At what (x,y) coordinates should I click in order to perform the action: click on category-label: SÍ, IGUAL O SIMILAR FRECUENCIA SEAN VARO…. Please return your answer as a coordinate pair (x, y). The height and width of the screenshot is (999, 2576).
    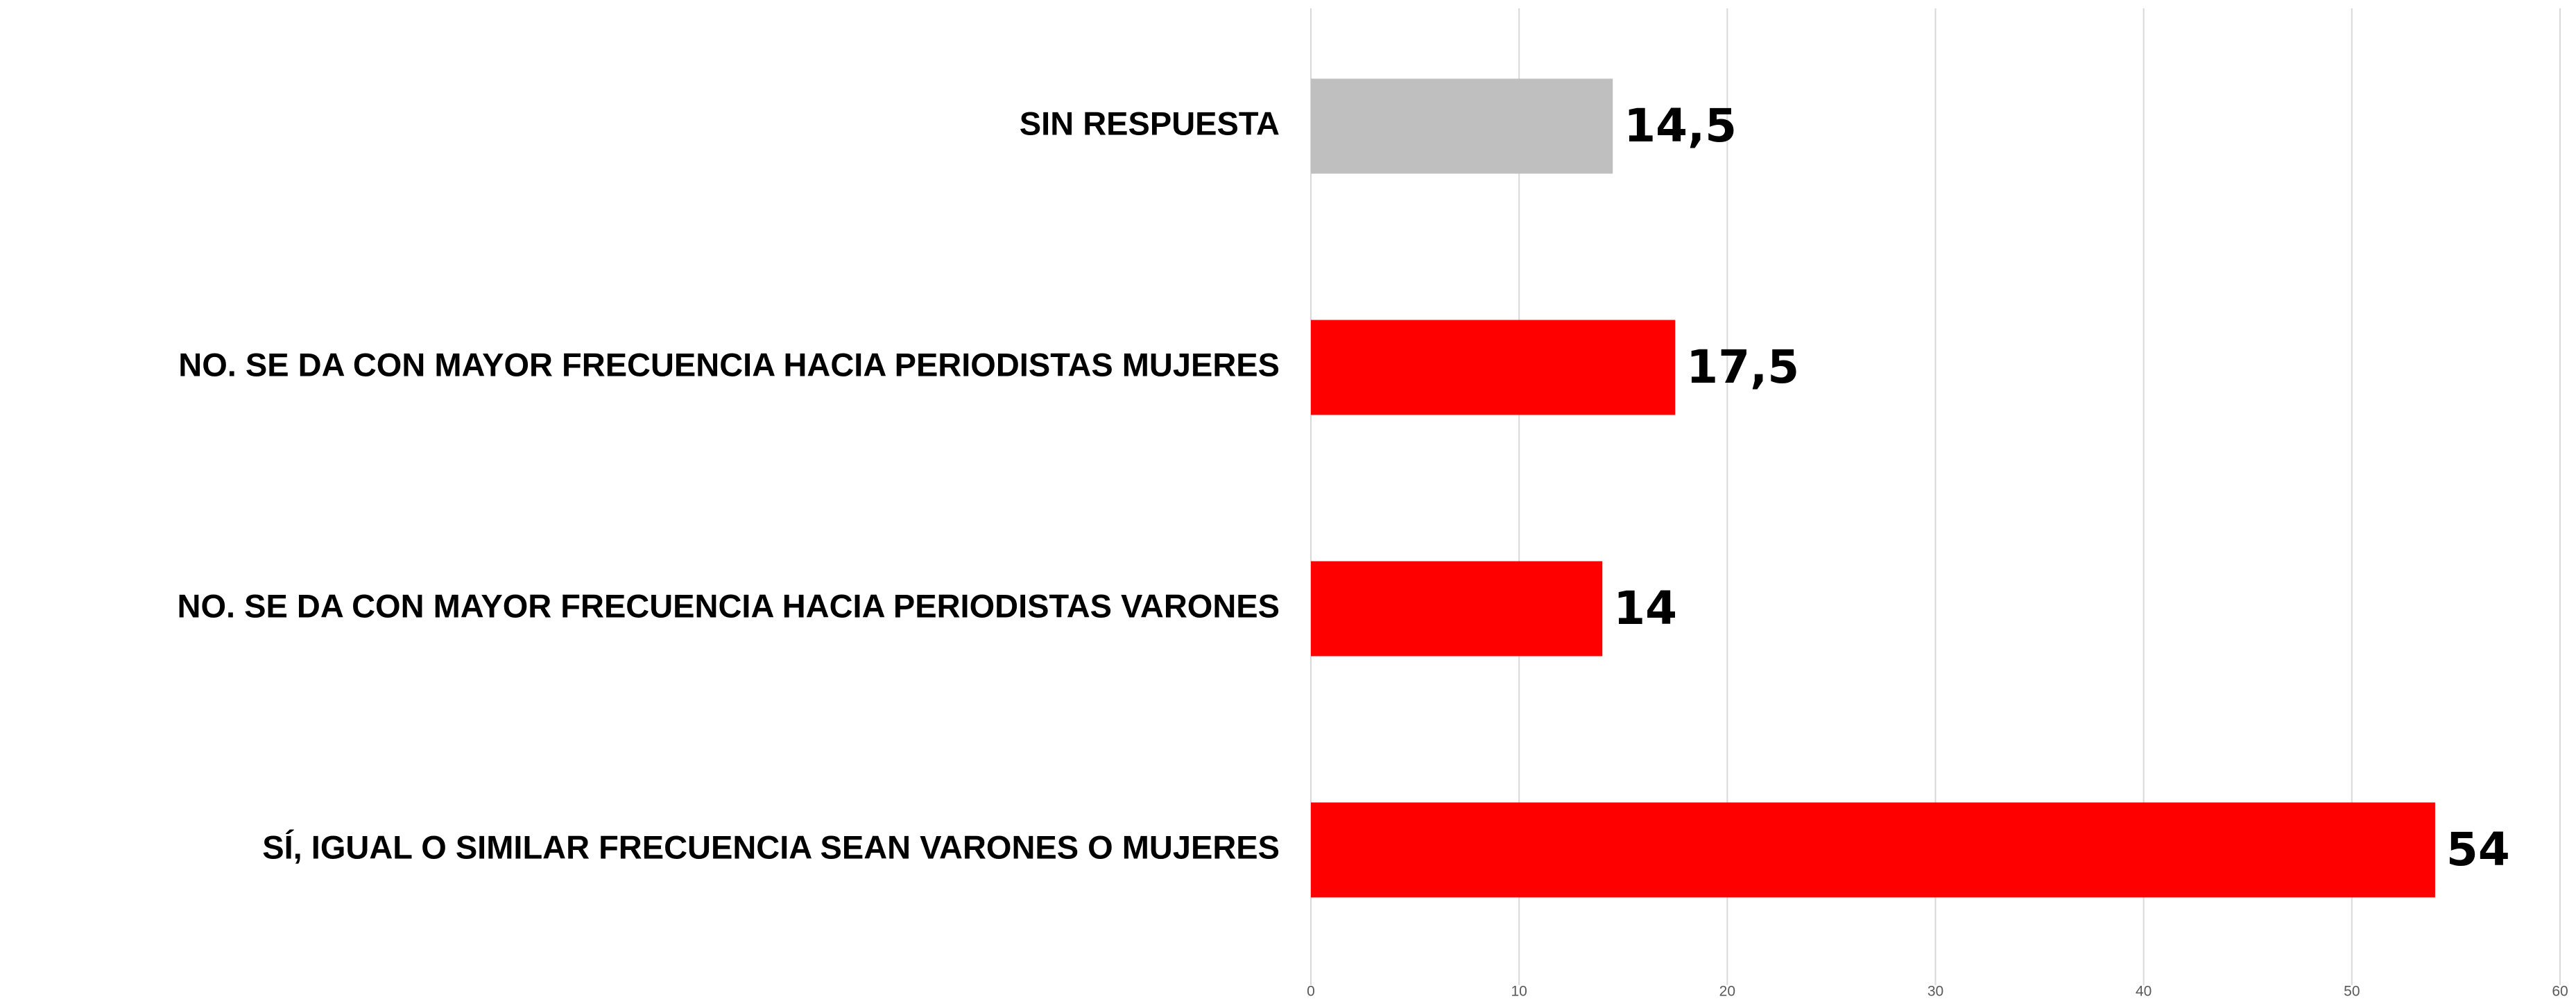
    Looking at the image, I should click on (771, 847).